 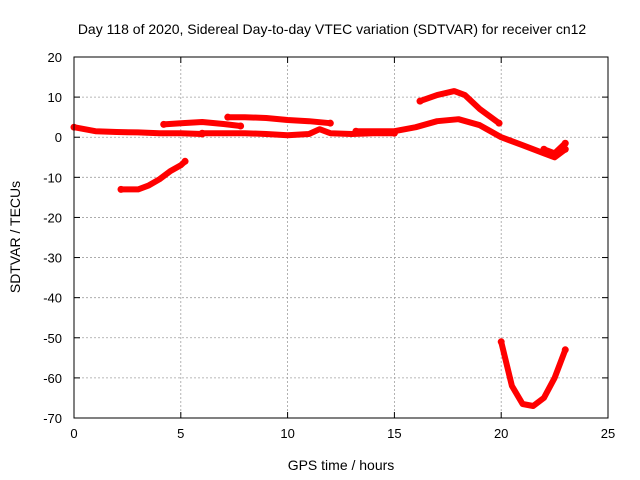 I want to click on y-axis-label: SDTVAR / TECUs, so click(x=15, y=237).